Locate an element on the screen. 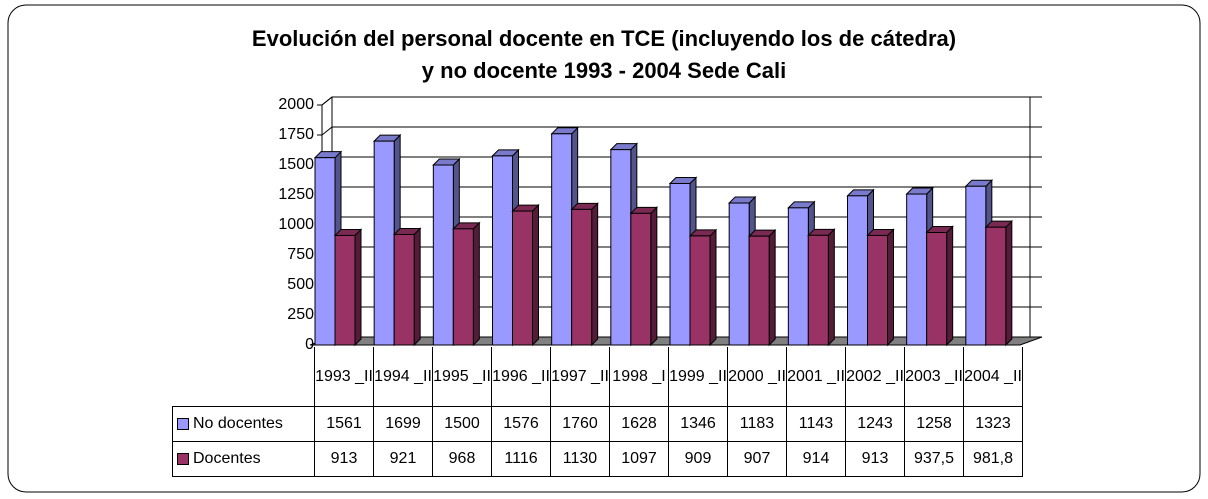  y-tick-label: 250 is located at coordinates (300, 314).